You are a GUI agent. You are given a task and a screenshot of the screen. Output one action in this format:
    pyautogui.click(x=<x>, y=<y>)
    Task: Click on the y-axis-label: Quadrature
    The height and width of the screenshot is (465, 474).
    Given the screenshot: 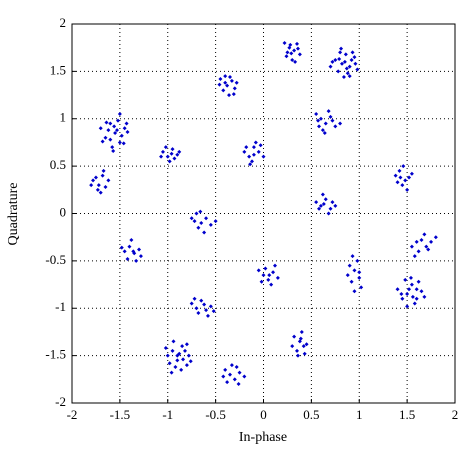 What is the action you would take?
    pyautogui.click(x=13, y=214)
    